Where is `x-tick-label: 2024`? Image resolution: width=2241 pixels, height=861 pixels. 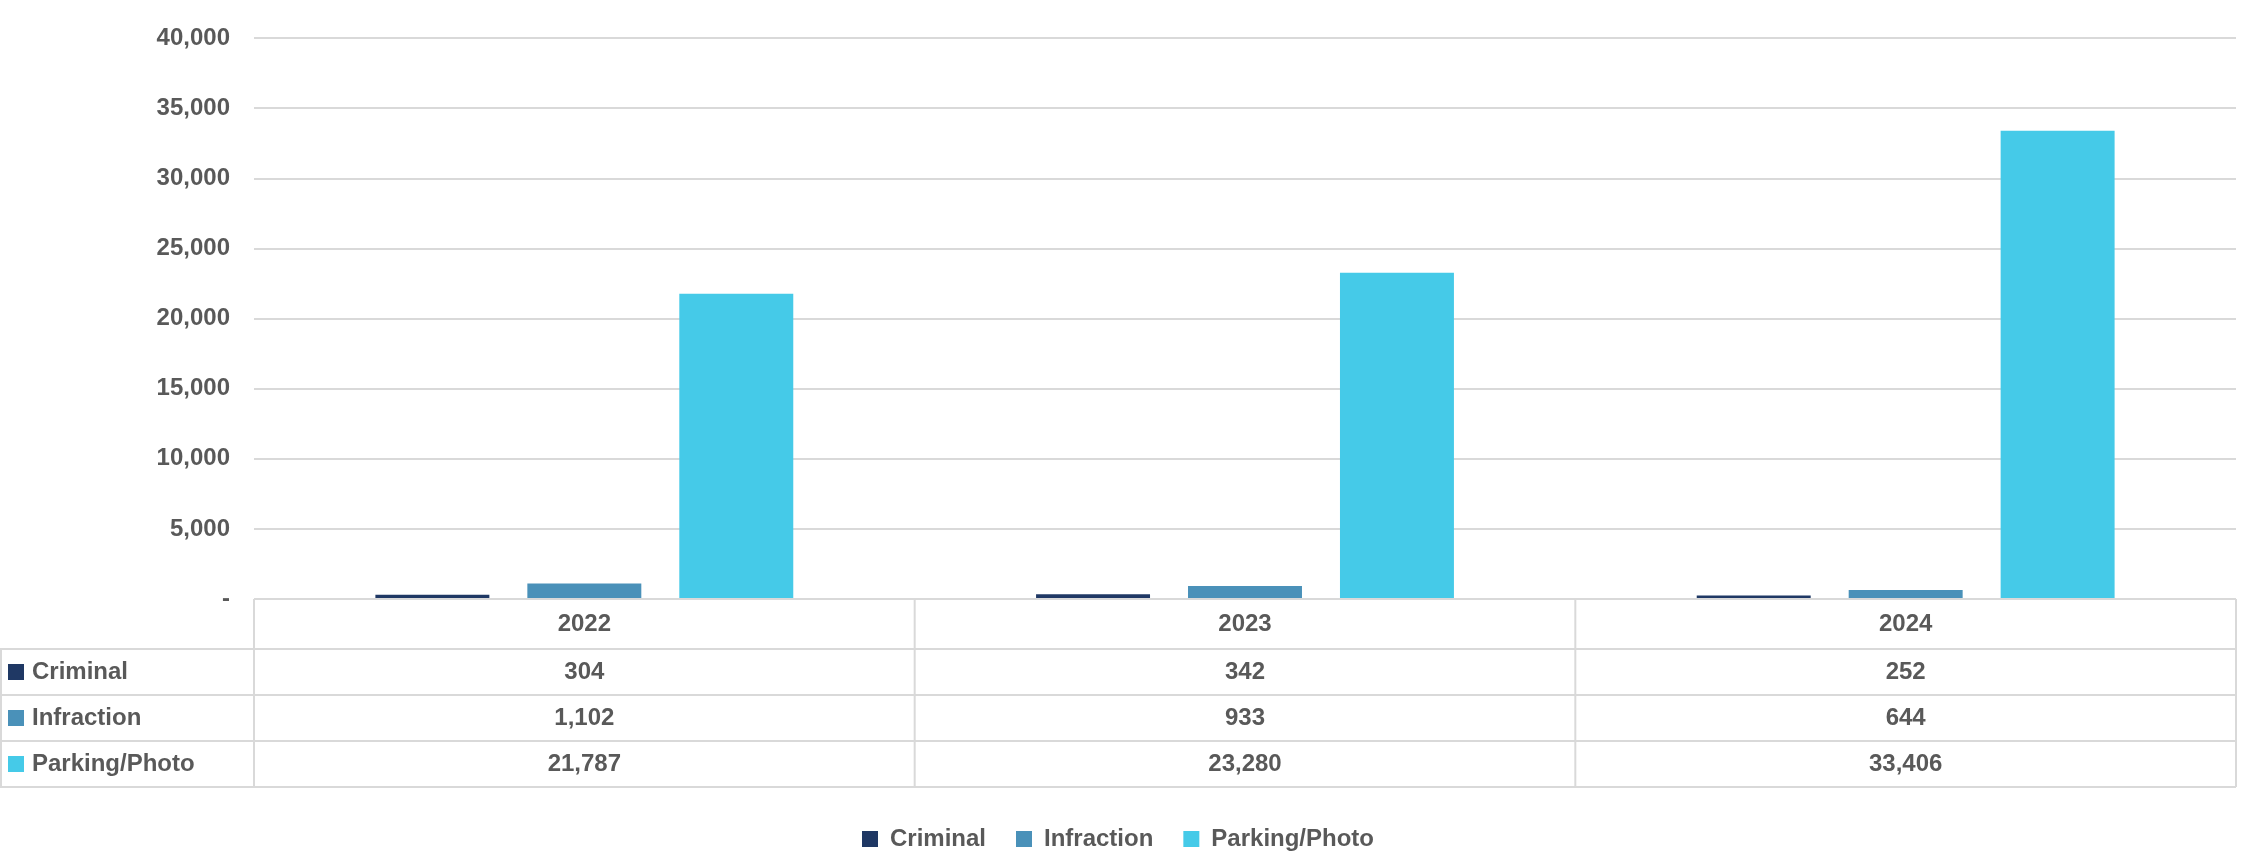
x-tick-label: 2024 is located at coordinates (1906, 622).